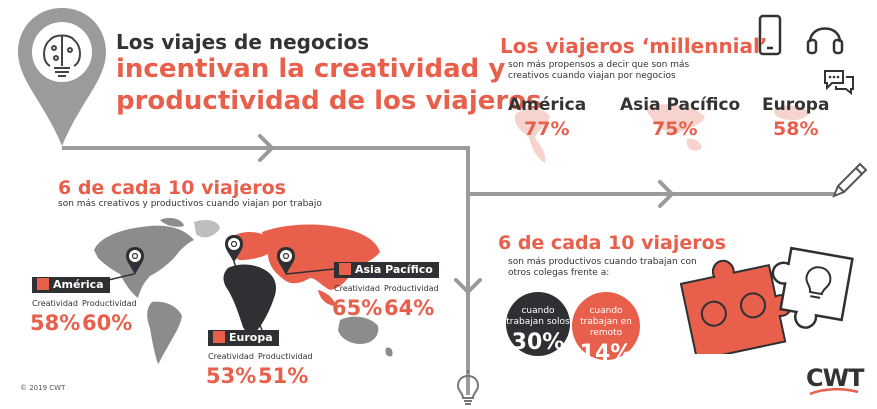 The width and height of the screenshot is (877, 409). I want to click on lightbulb-icon, so click(468, 387).